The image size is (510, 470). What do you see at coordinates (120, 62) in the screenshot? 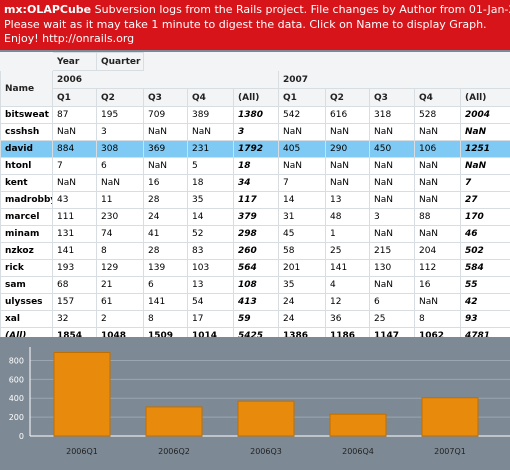
I see `dim-quarter-header: Quarter` at bounding box center [120, 62].